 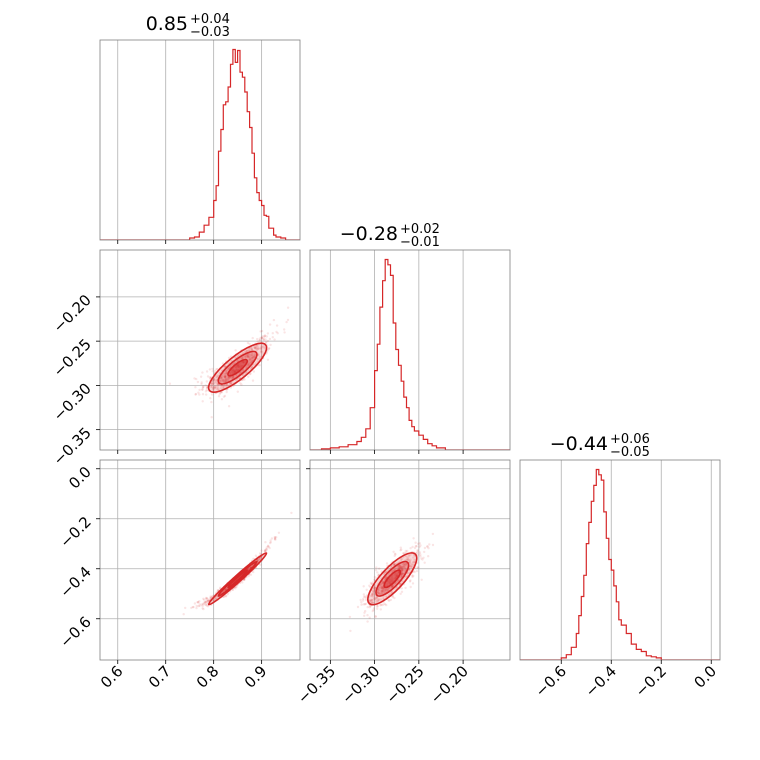 I want to click on x-tick-label: −0.25, so click(x=404, y=684).